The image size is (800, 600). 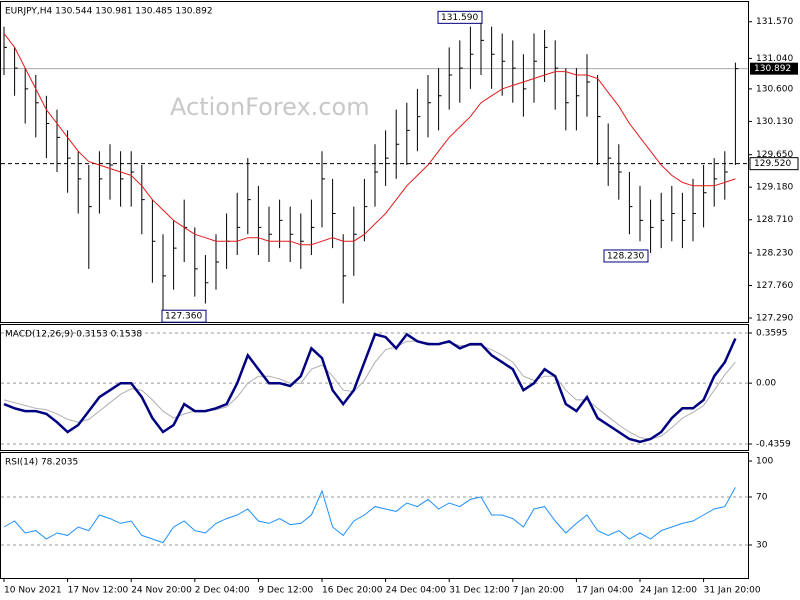 What do you see at coordinates (764, 462) in the screenshot?
I see `y-tick-label: 100` at bounding box center [764, 462].